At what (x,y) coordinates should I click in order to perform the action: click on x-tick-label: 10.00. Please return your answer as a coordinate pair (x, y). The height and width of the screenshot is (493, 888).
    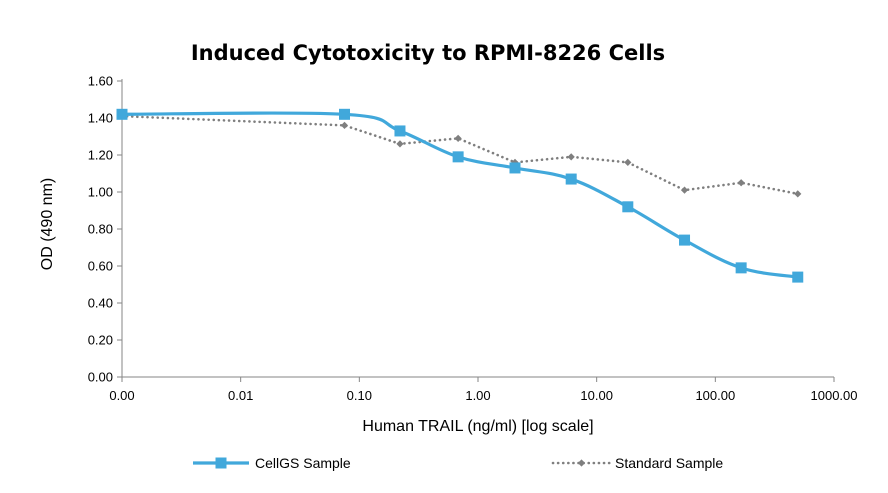
    Looking at the image, I should click on (596, 395).